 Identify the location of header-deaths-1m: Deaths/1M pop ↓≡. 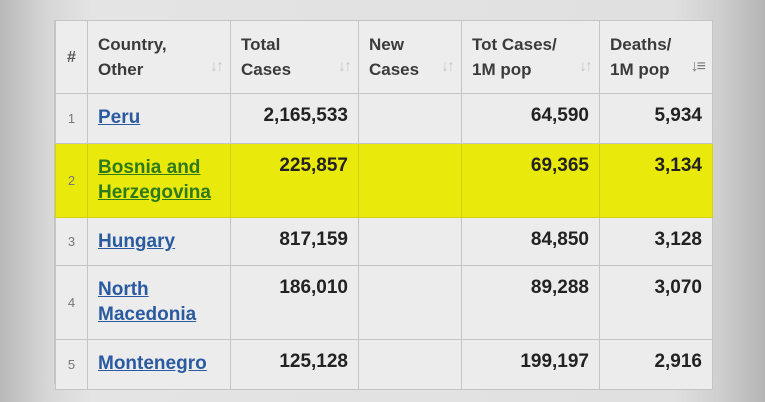
(656, 57).